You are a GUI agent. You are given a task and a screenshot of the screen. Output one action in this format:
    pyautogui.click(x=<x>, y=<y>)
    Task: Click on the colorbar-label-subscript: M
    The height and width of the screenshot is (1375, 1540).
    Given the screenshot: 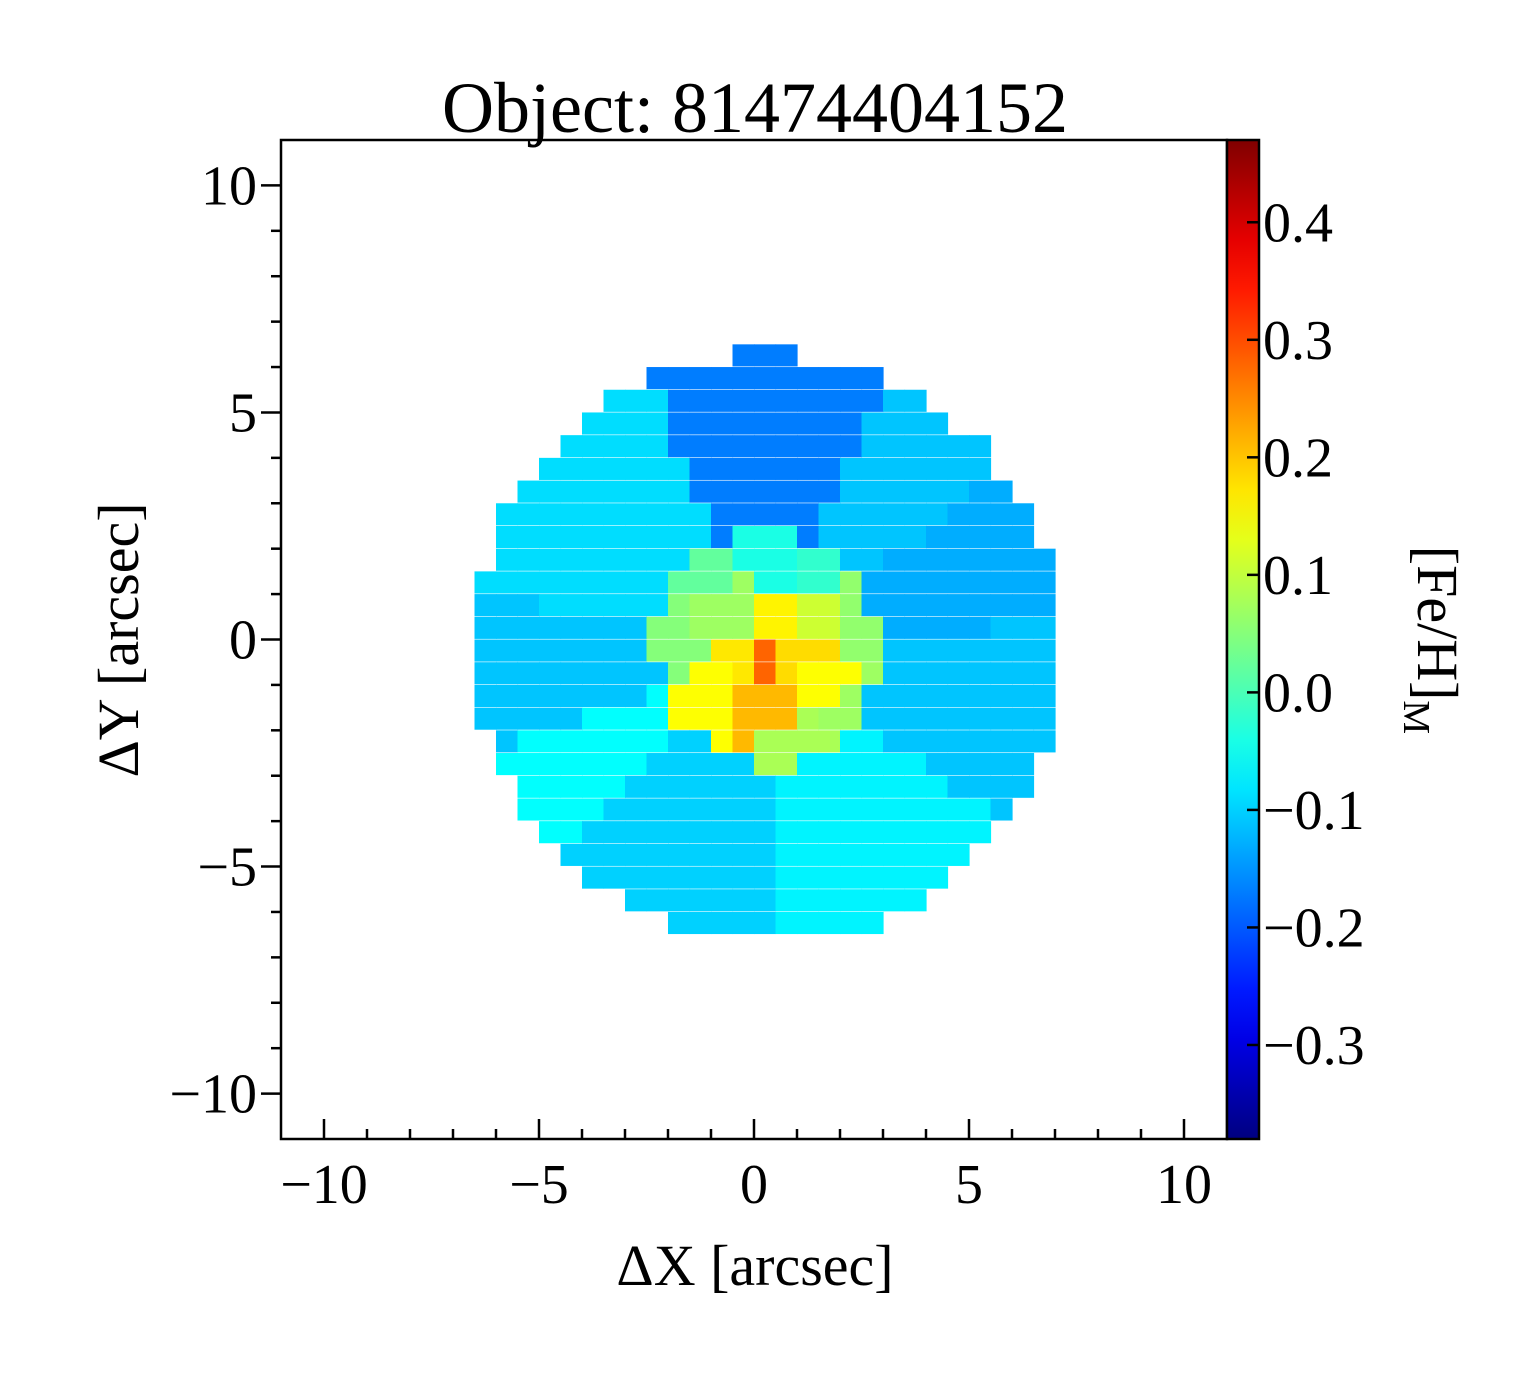 What is the action you would take?
    pyautogui.click(x=1416, y=717)
    